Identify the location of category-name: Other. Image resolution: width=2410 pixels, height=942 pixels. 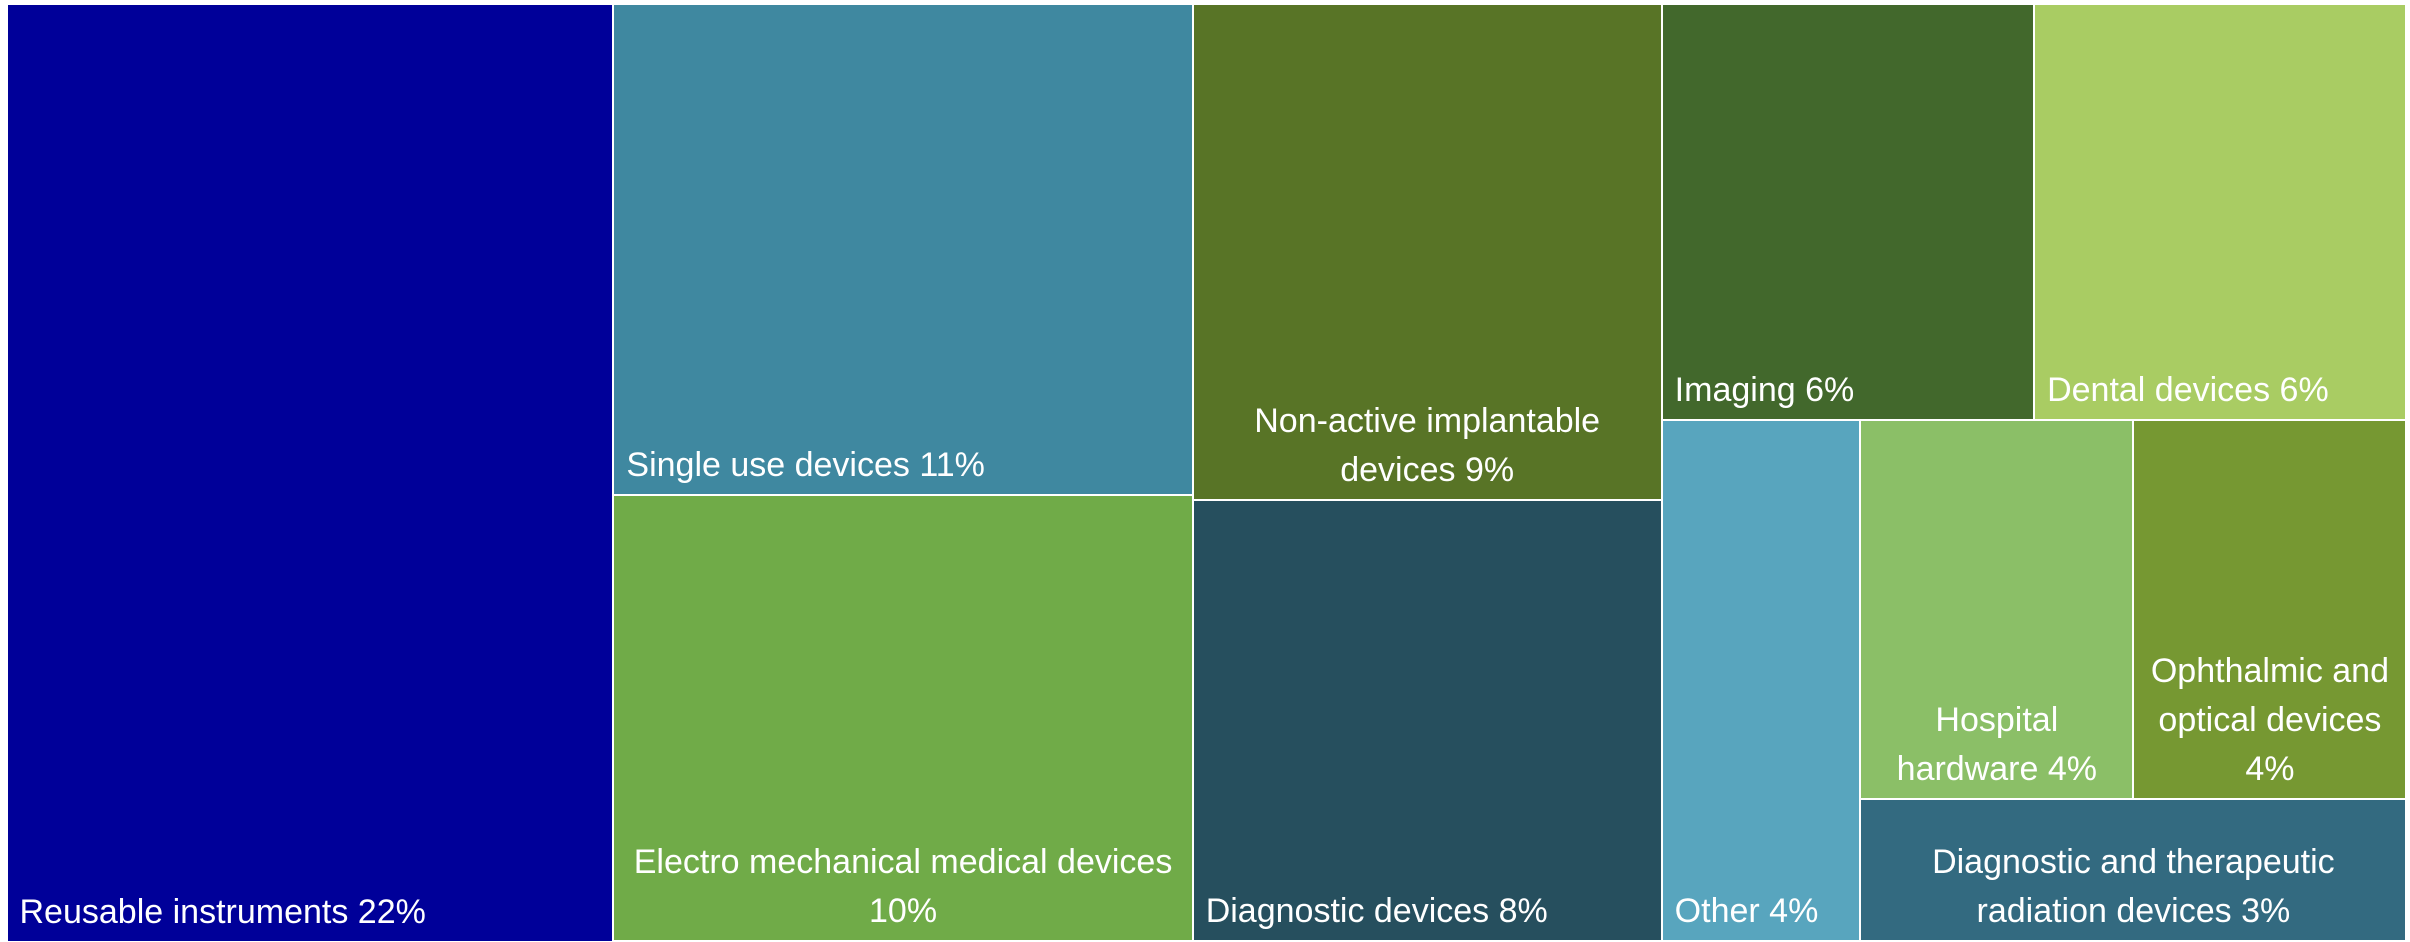
(1717, 911).